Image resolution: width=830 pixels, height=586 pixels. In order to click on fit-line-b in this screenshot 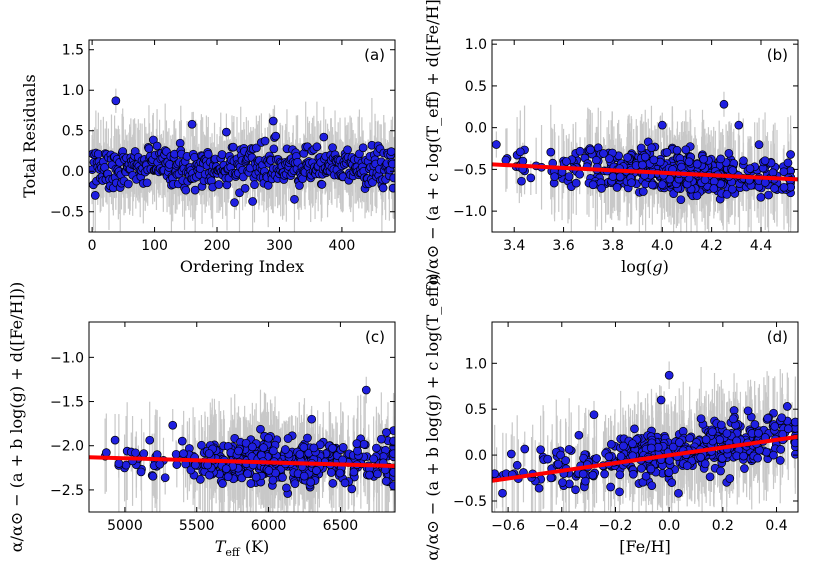, I will do `click(645, 172)`.